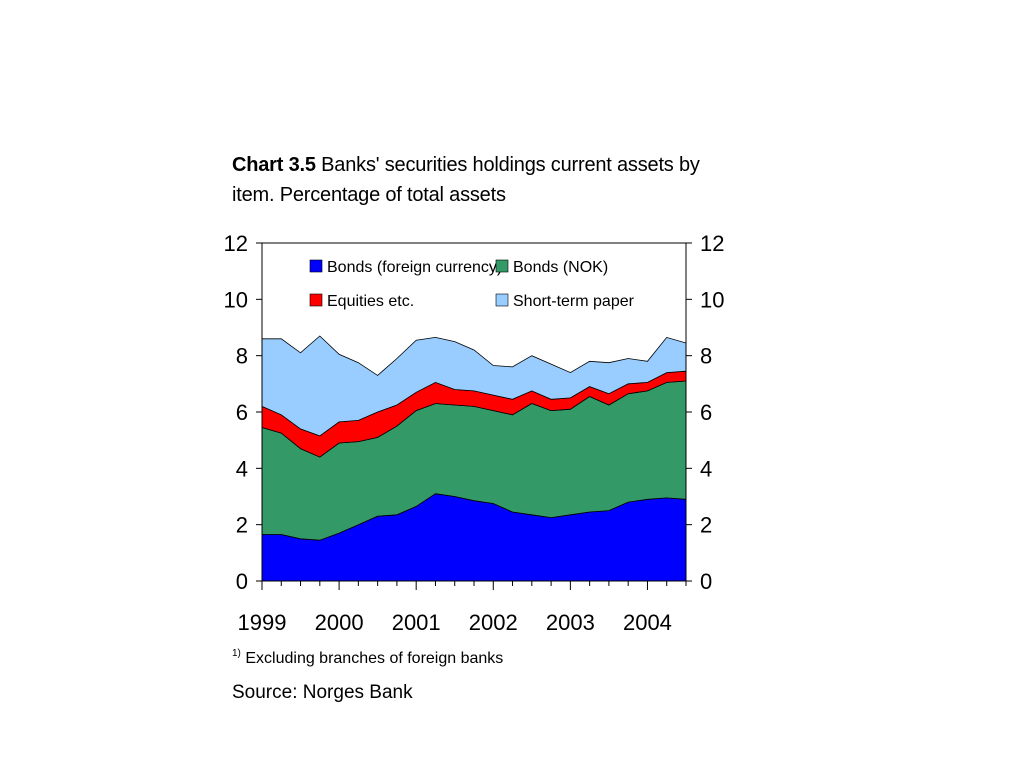  Describe the element at coordinates (374, 658) in the screenshot. I see `footnote-text: Excluding branches of foreign banks` at that location.